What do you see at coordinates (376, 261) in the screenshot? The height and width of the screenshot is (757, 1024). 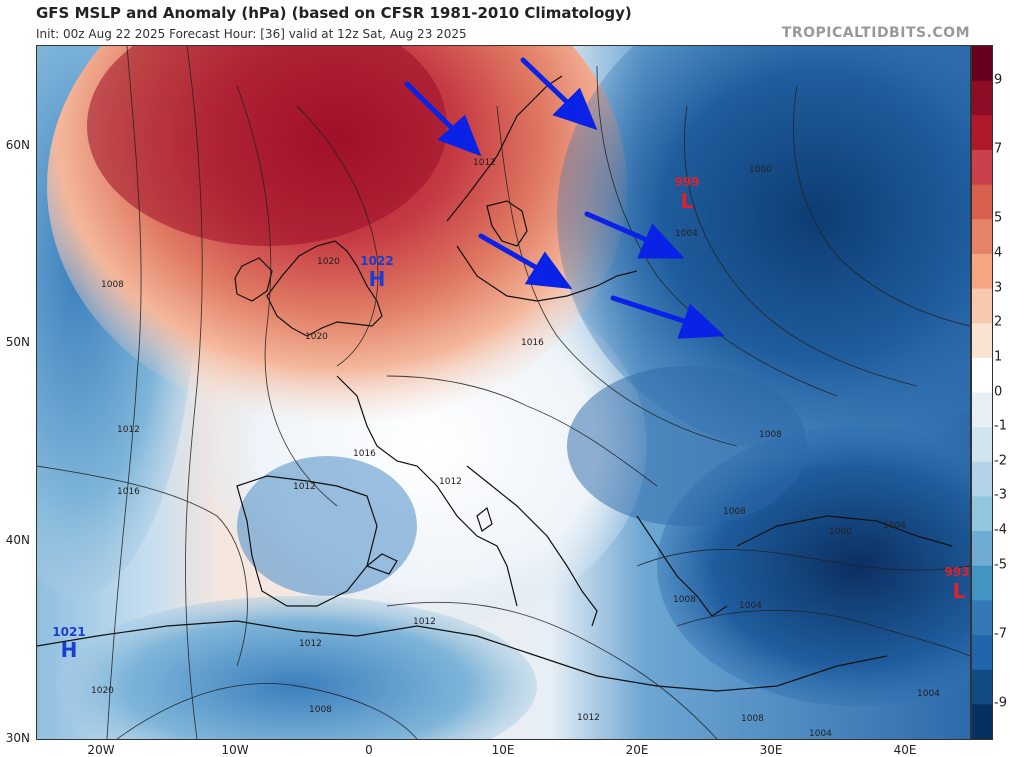 I see `center-value: 1022` at bounding box center [376, 261].